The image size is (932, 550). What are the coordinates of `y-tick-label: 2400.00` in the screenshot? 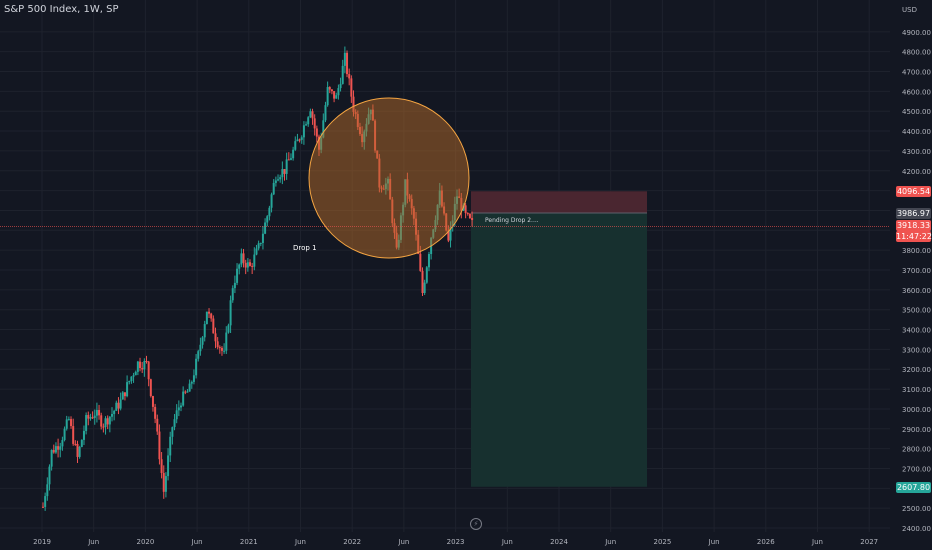 It's located at (916, 529).